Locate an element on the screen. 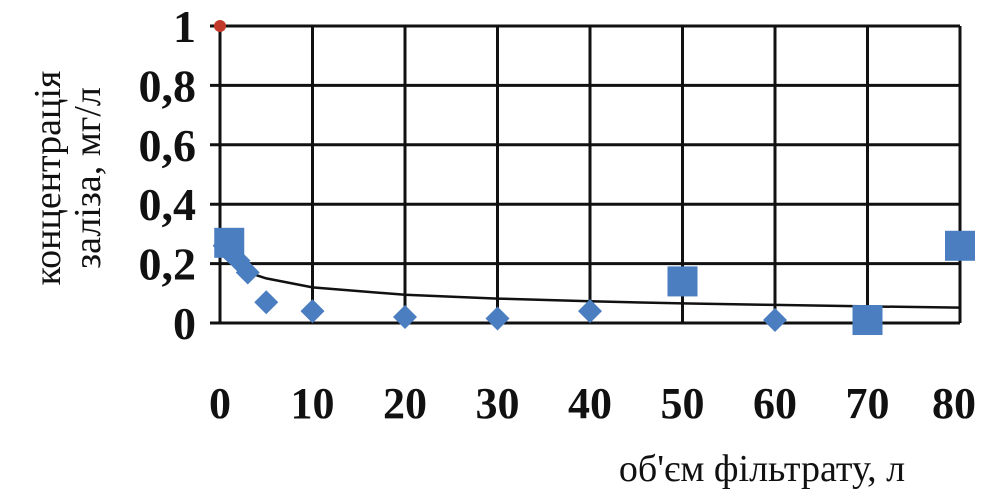 The width and height of the screenshot is (990, 492). y-tick-label: 0,6 is located at coordinates (168, 145).